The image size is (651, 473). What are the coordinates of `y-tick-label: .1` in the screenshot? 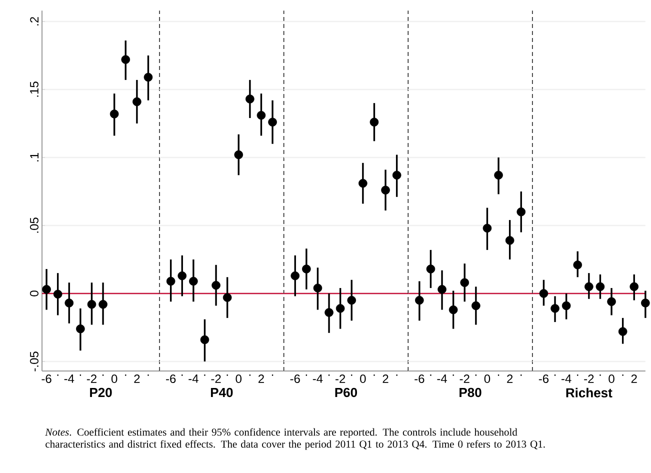 It's located at (34, 157).